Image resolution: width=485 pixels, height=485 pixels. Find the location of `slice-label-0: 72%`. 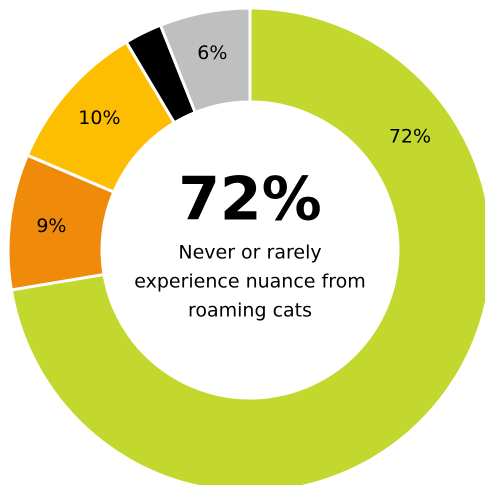

slice-label-0: 72% is located at coordinates (410, 136).